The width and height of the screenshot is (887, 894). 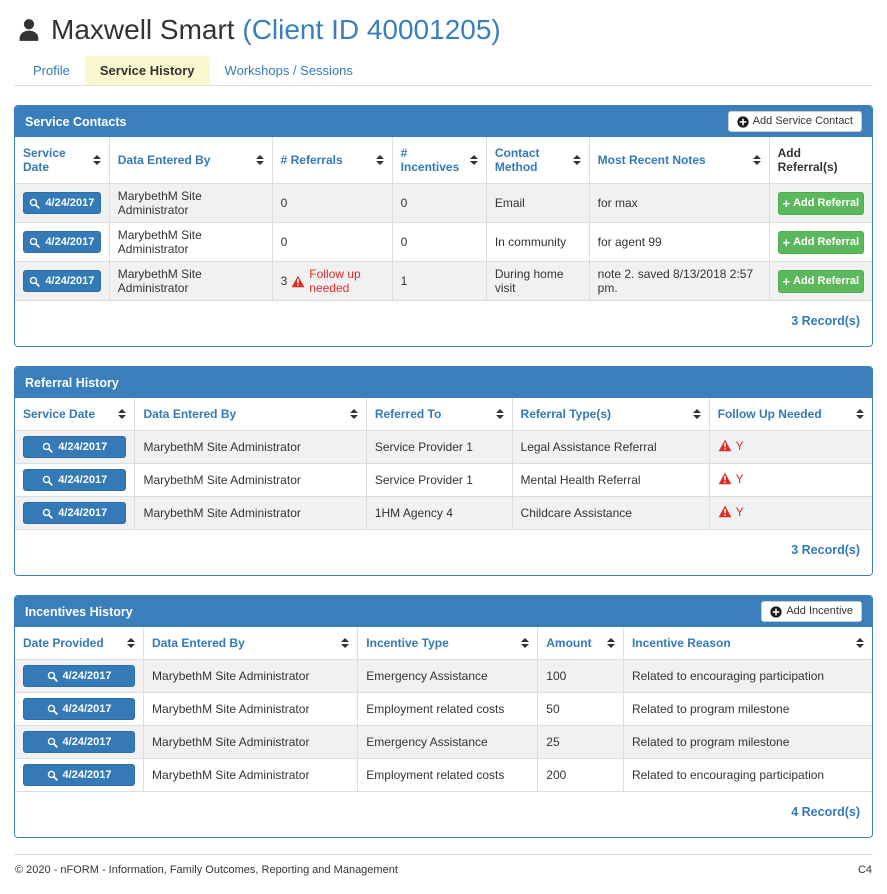 I want to click on col-num-referrals: # Referrals, so click(x=332, y=160).